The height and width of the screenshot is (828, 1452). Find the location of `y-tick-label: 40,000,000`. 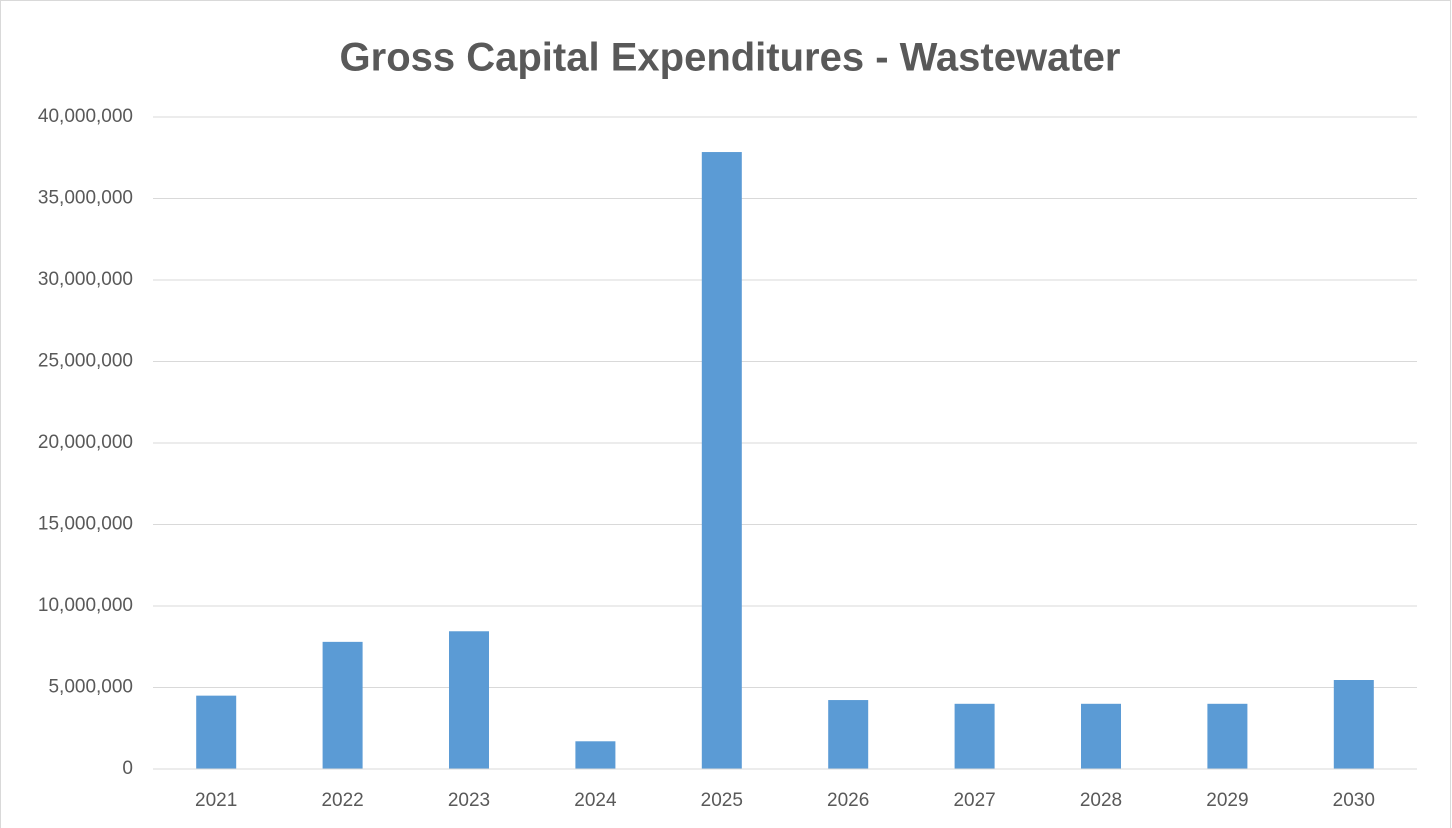

y-tick-label: 40,000,000 is located at coordinates (85, 116).